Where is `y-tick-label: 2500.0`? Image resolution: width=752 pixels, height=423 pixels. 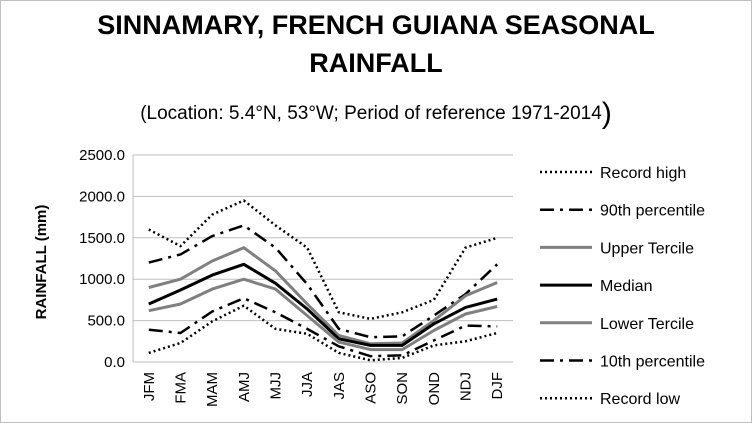
y-tick-label: 2500.0 is located at coordinates (102, 155).